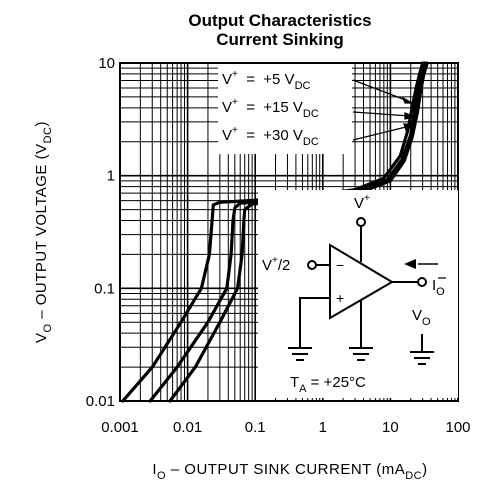 The height and width of the screenshot is (500, 500). Describe the element at coordinates (410, 264) in the screenshot. I see `current-arrow-icon` at that location.